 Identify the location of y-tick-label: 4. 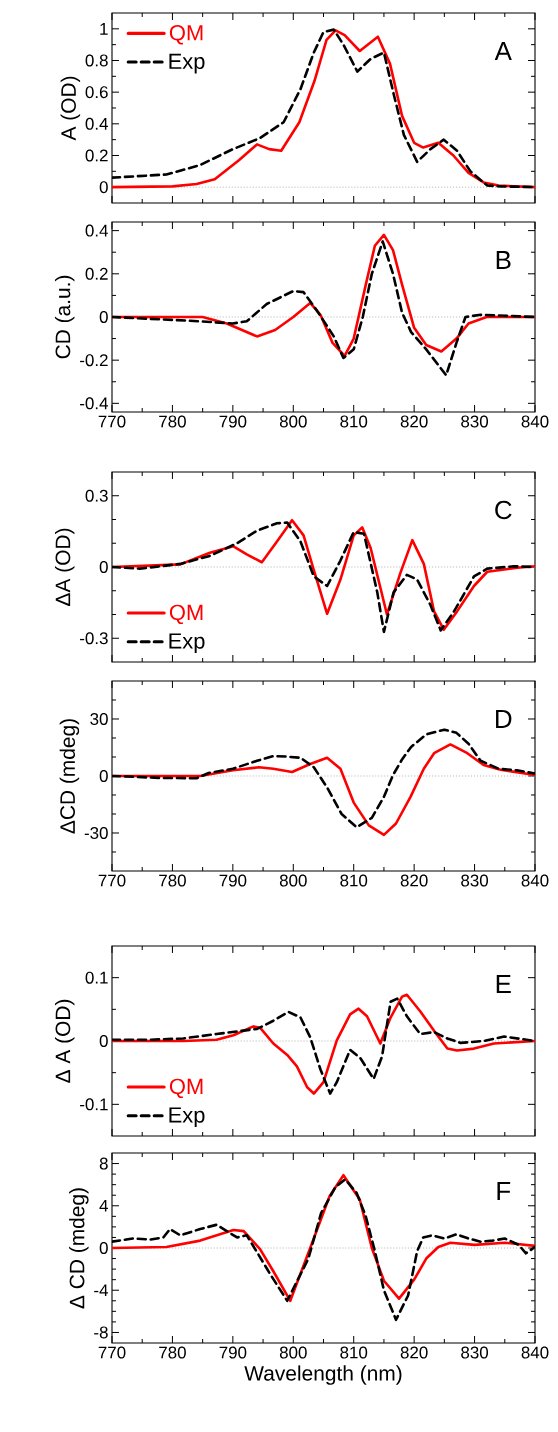
(103, 1205).